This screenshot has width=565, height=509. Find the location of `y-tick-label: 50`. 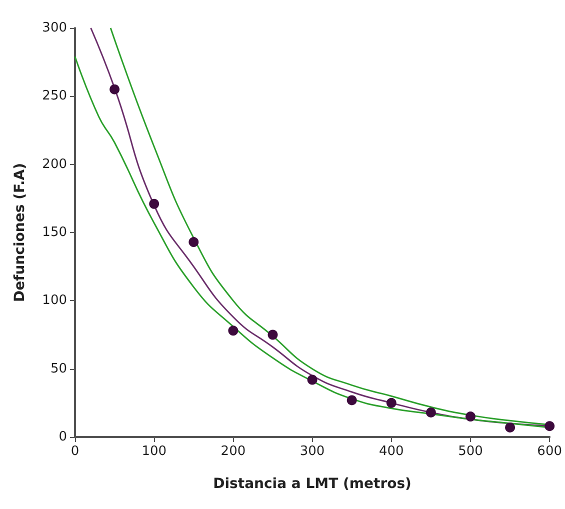

y-tick-label: 50 is located at coordinates (58, 368).